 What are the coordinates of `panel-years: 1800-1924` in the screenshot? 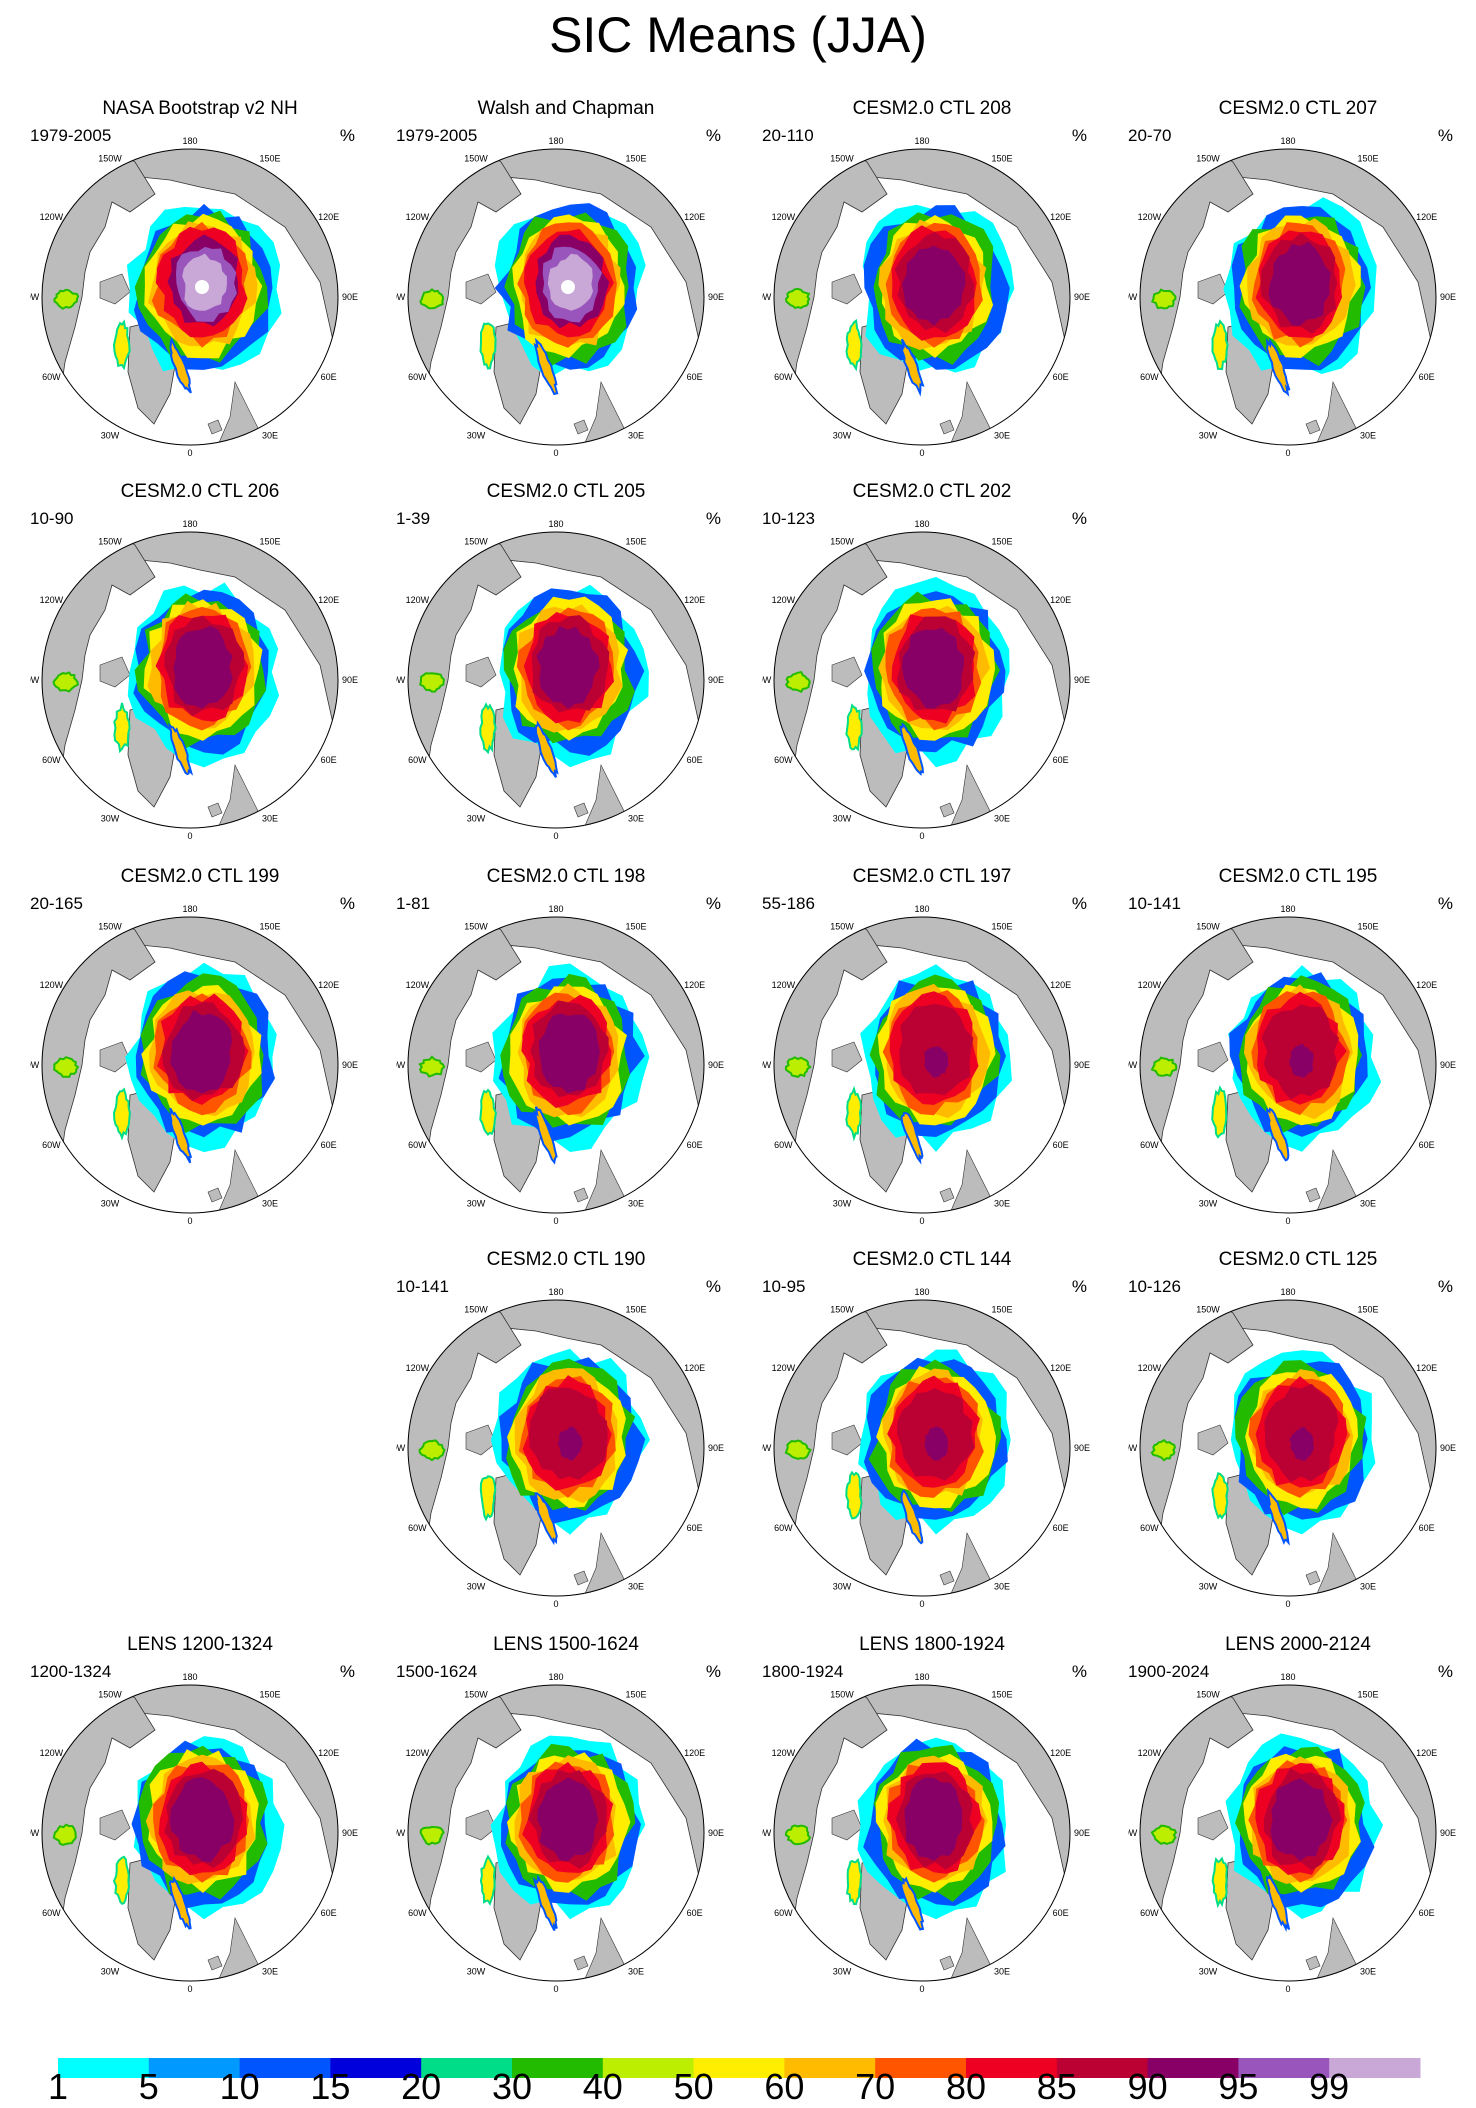 It's located at (803, 1671).